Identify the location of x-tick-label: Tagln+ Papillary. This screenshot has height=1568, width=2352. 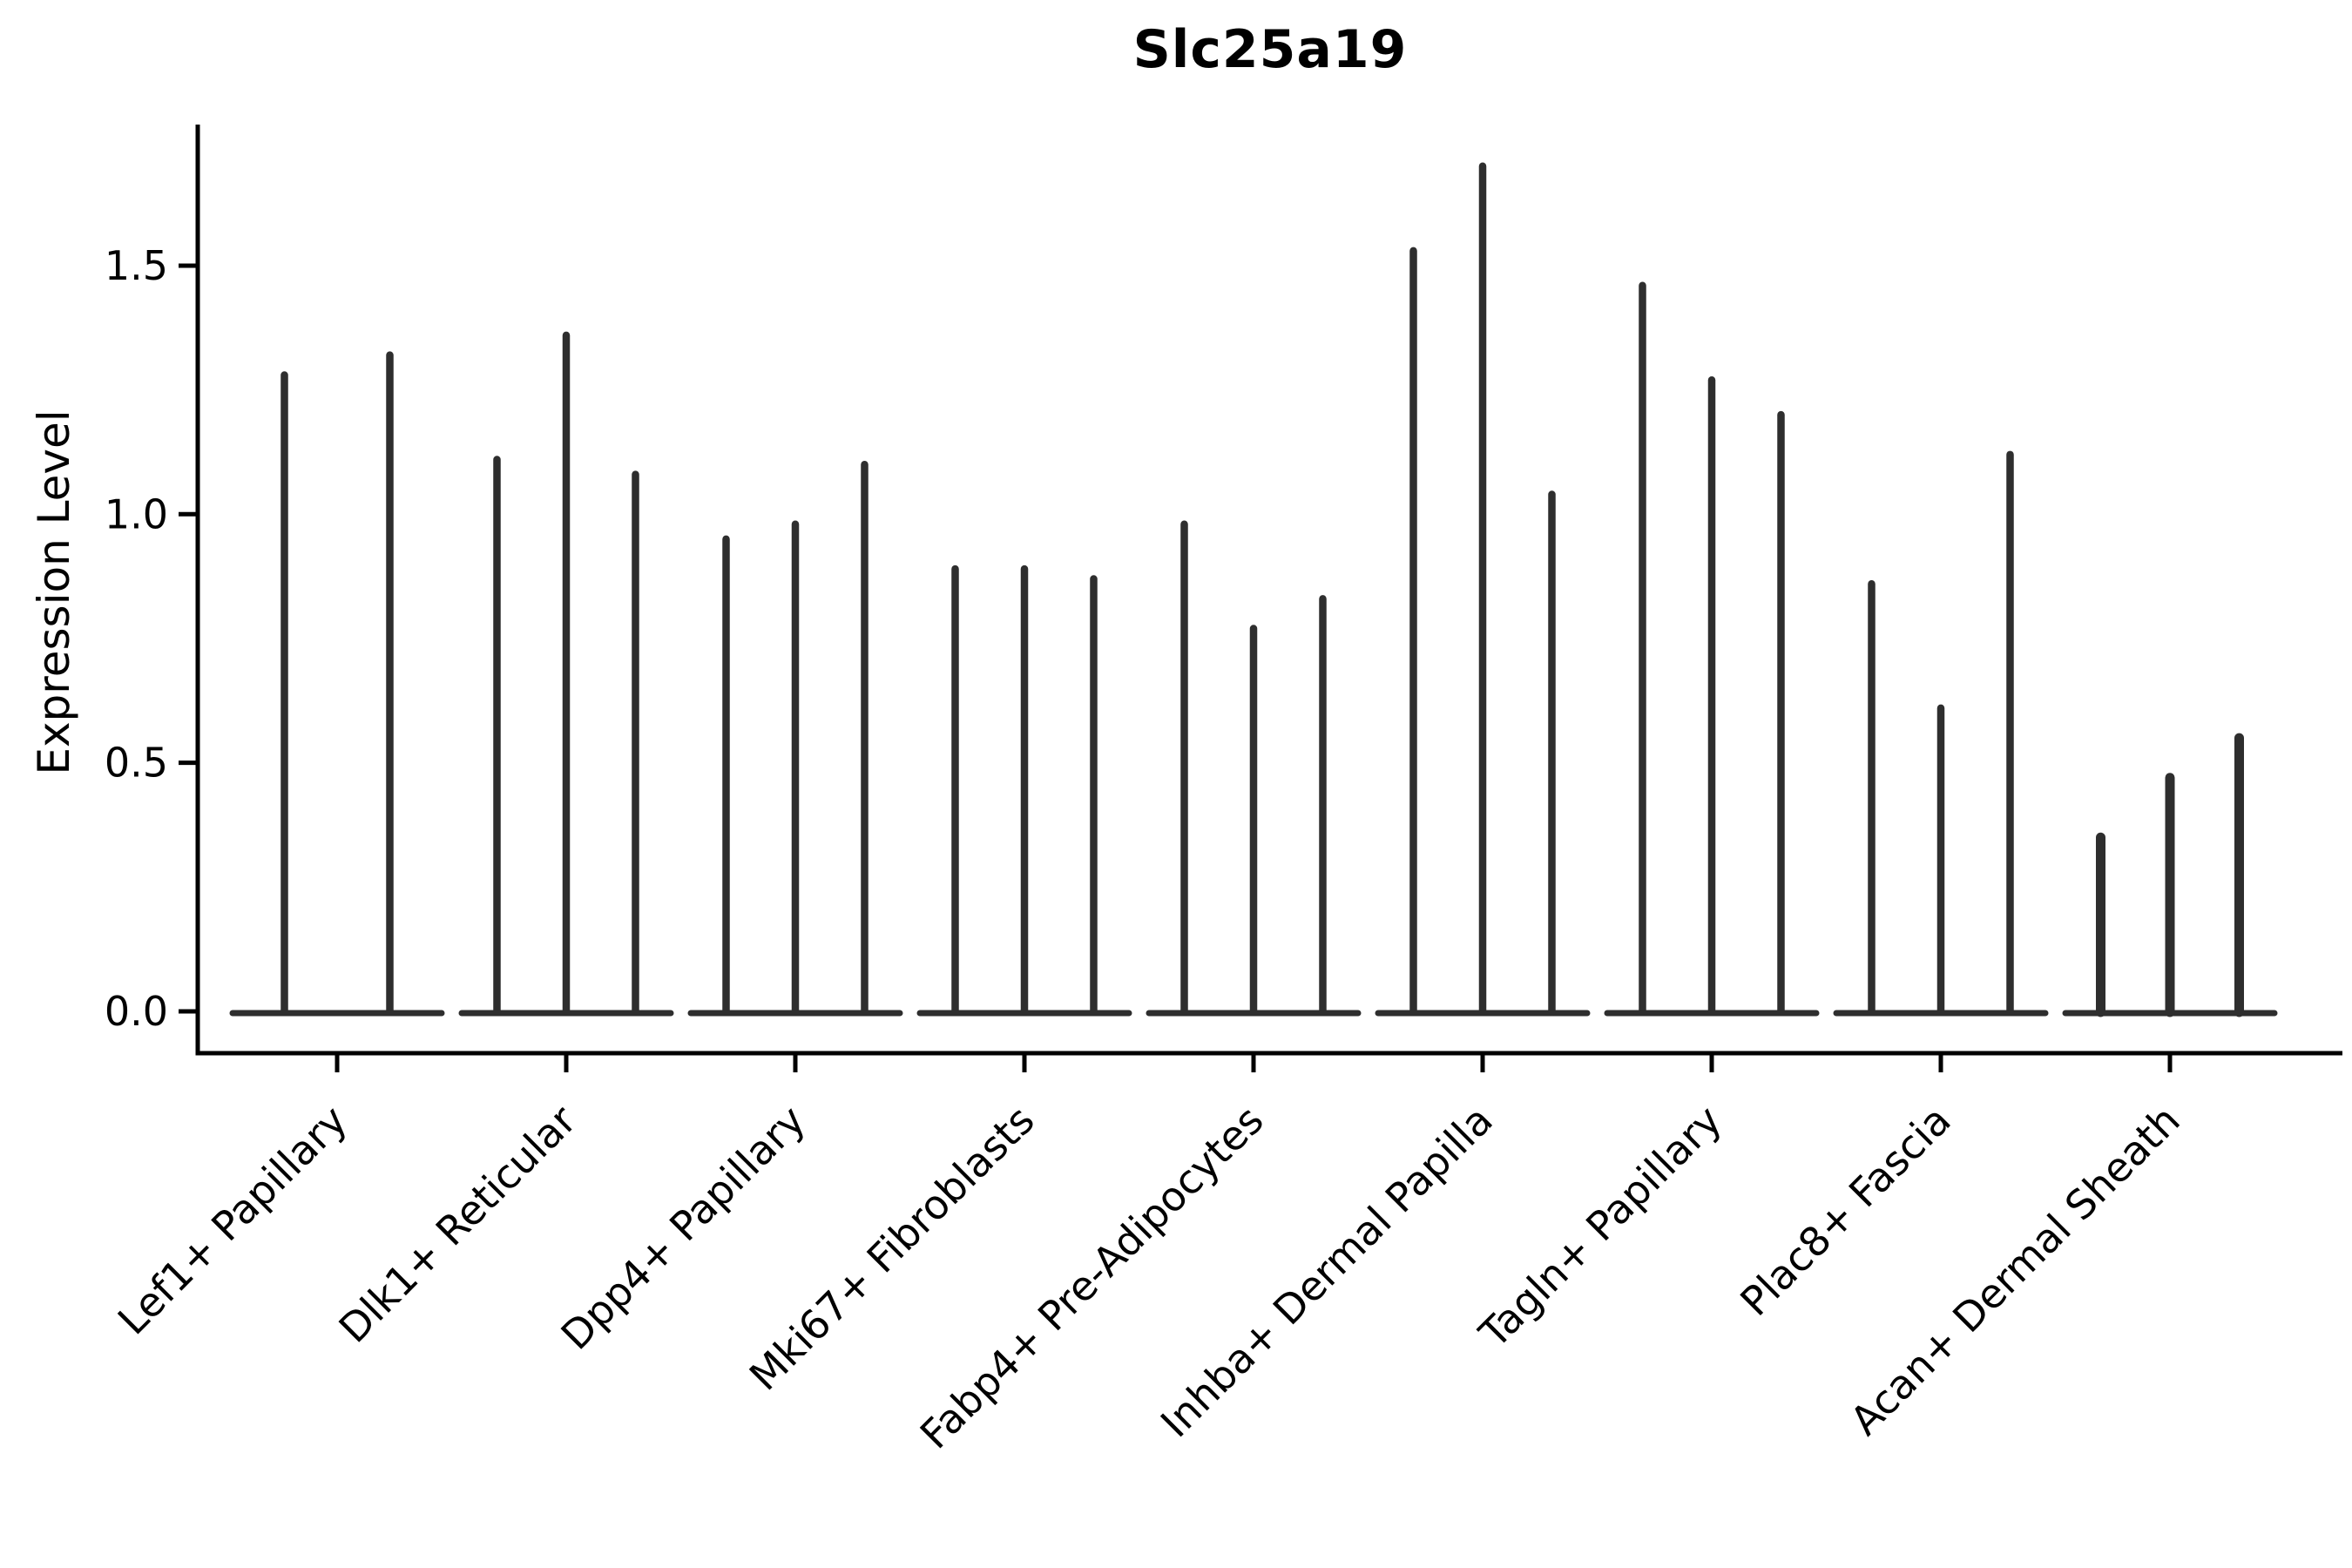
(1600, 1227).